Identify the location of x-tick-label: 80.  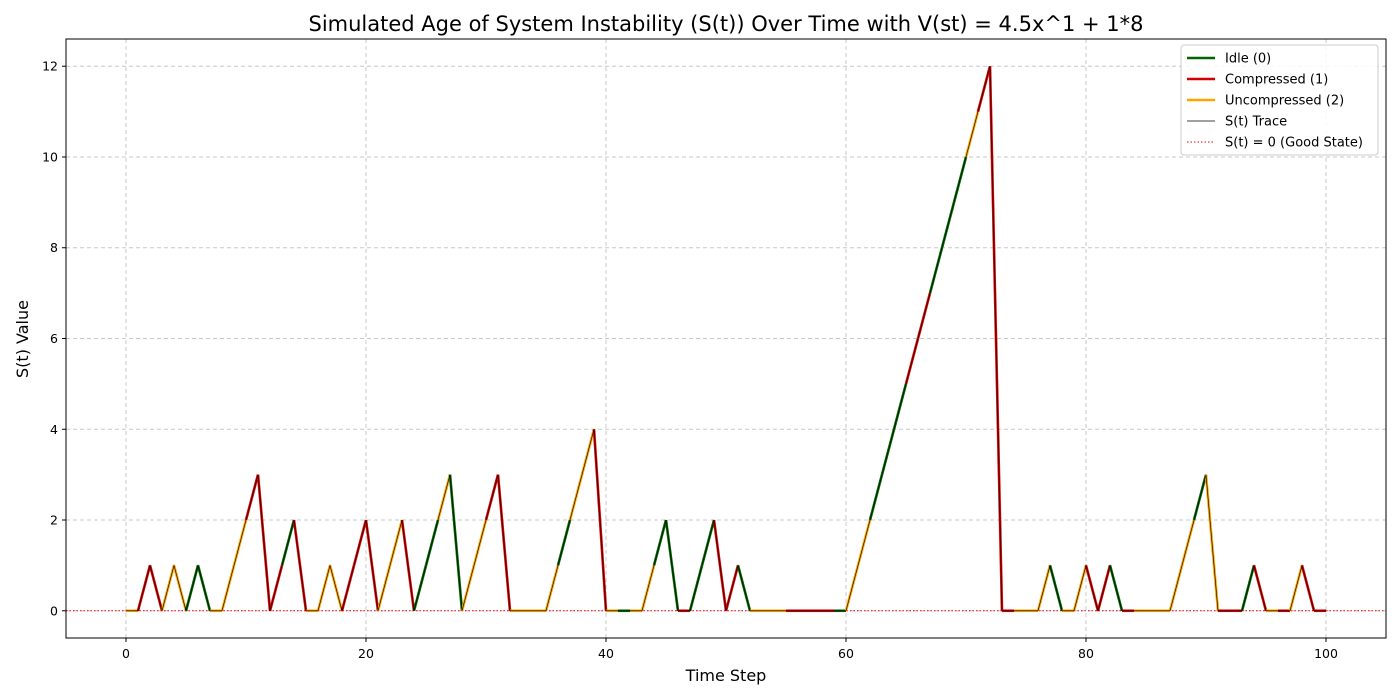
(1086, 653).